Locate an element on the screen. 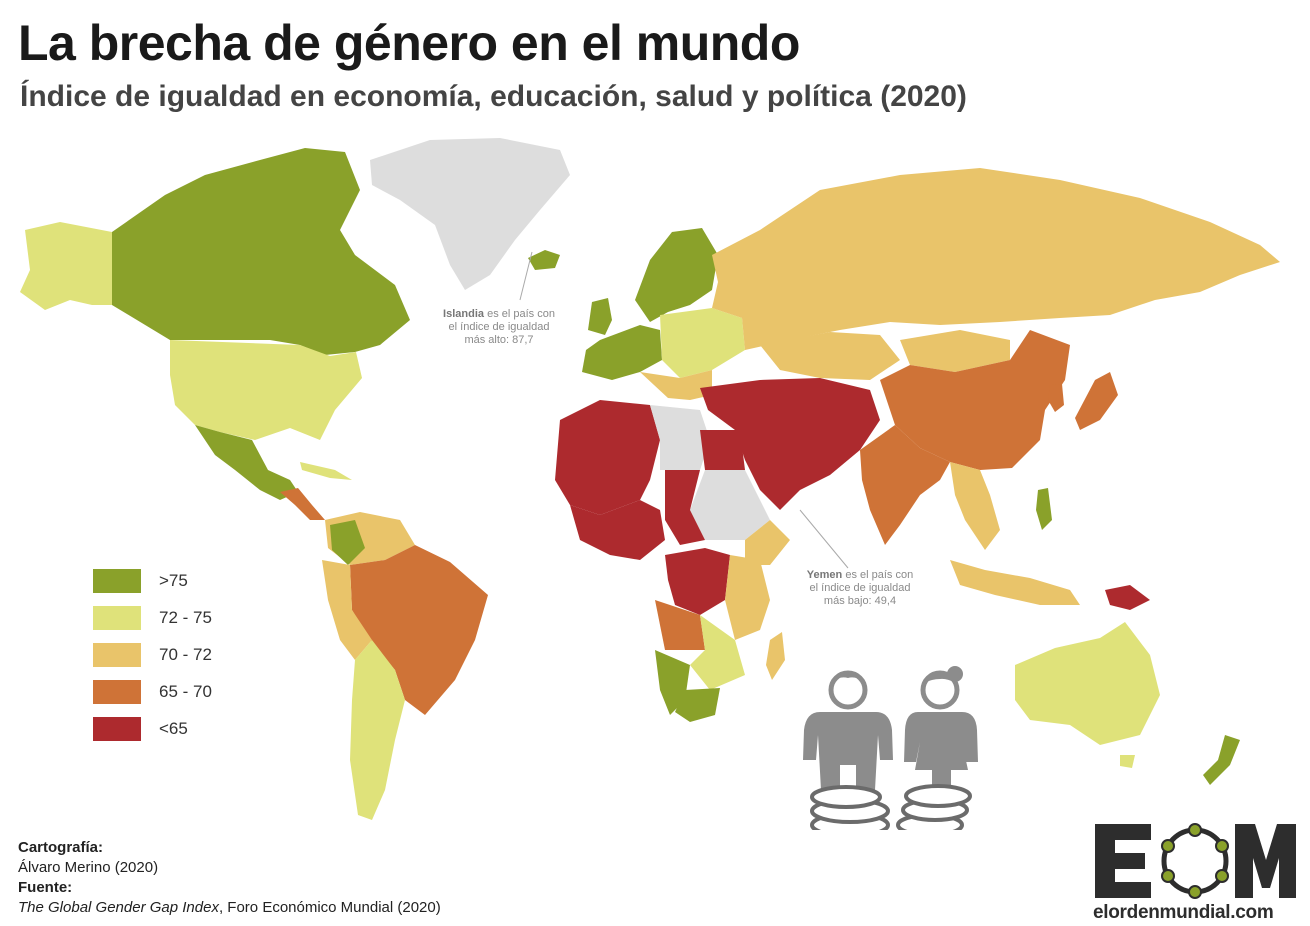 The image size is (1310, 926). iceland-leader-line is located at coordinates (526, 276).